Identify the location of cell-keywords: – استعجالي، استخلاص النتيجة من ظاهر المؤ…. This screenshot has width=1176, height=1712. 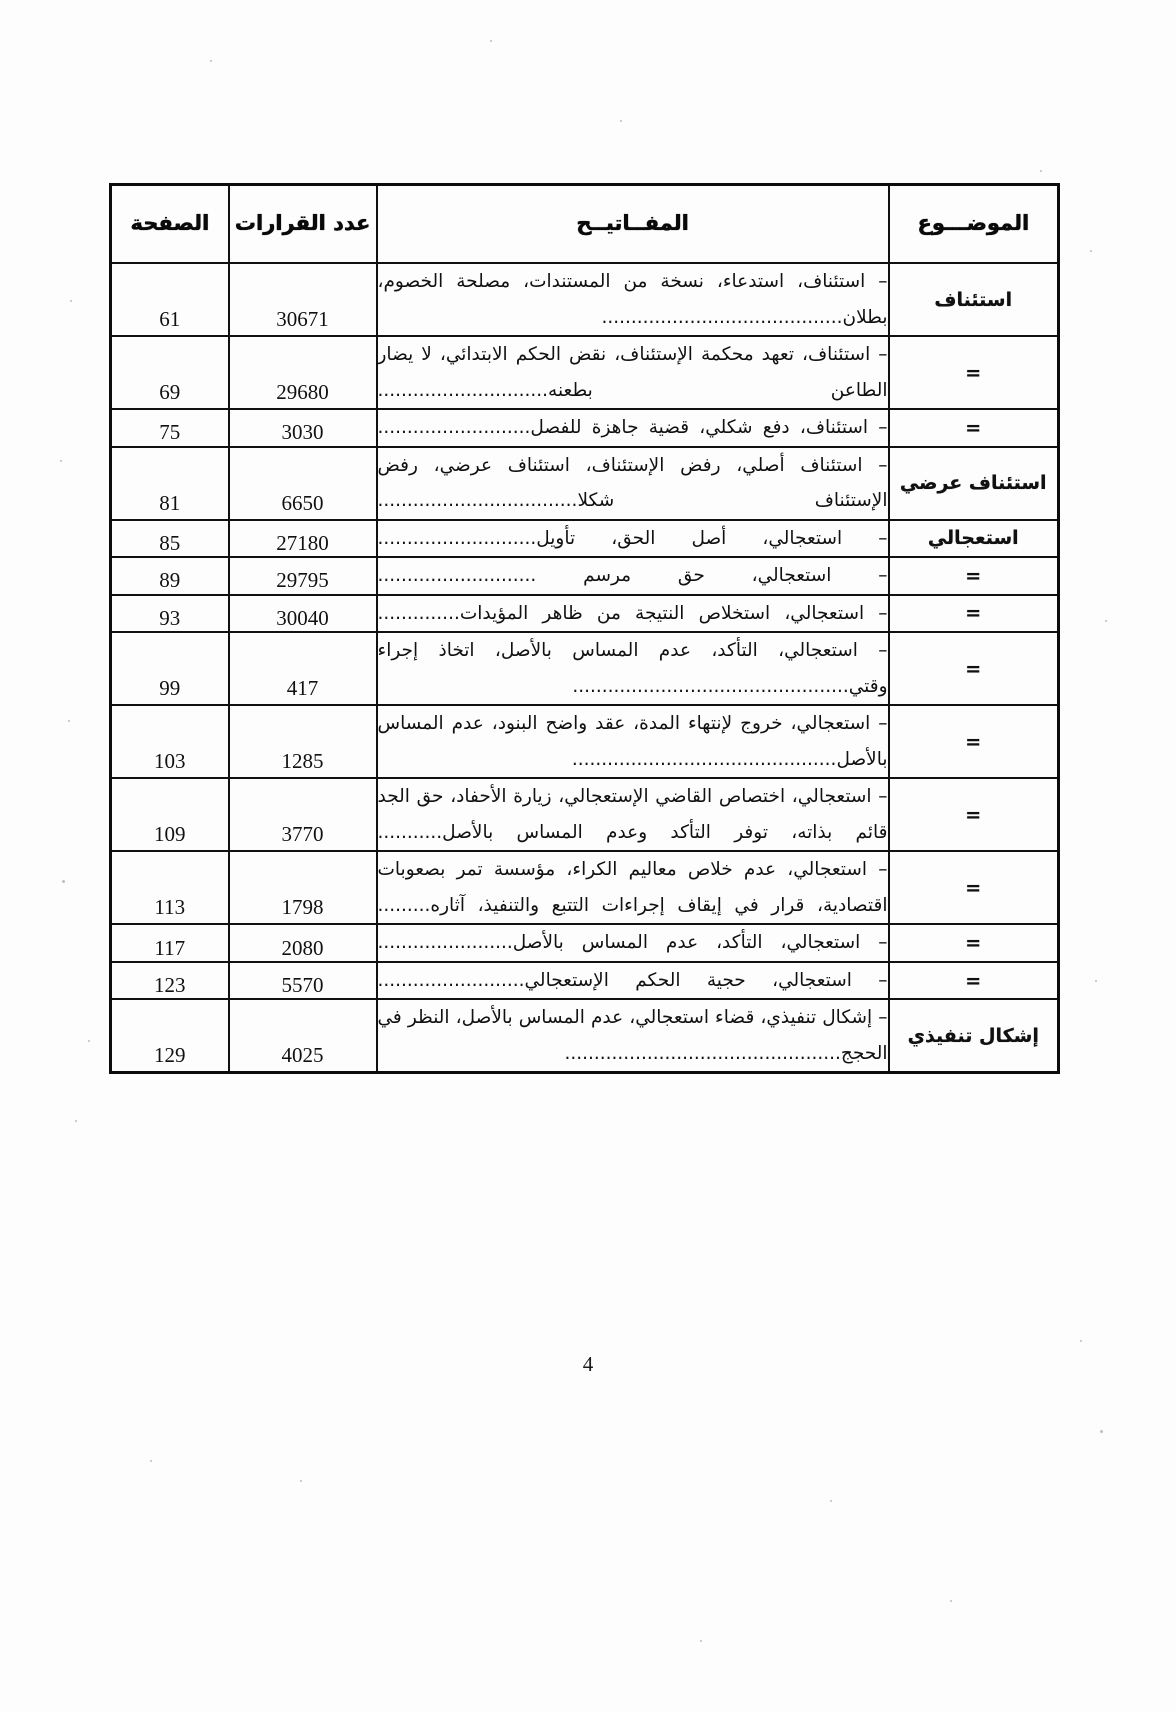
(632, 613).